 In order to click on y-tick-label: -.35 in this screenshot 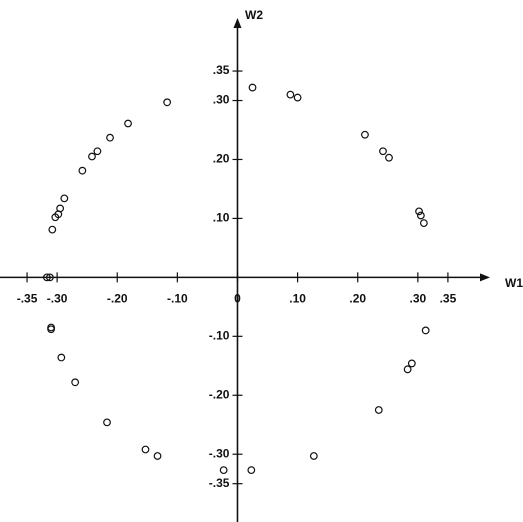, I will do `click(219, 483)`.